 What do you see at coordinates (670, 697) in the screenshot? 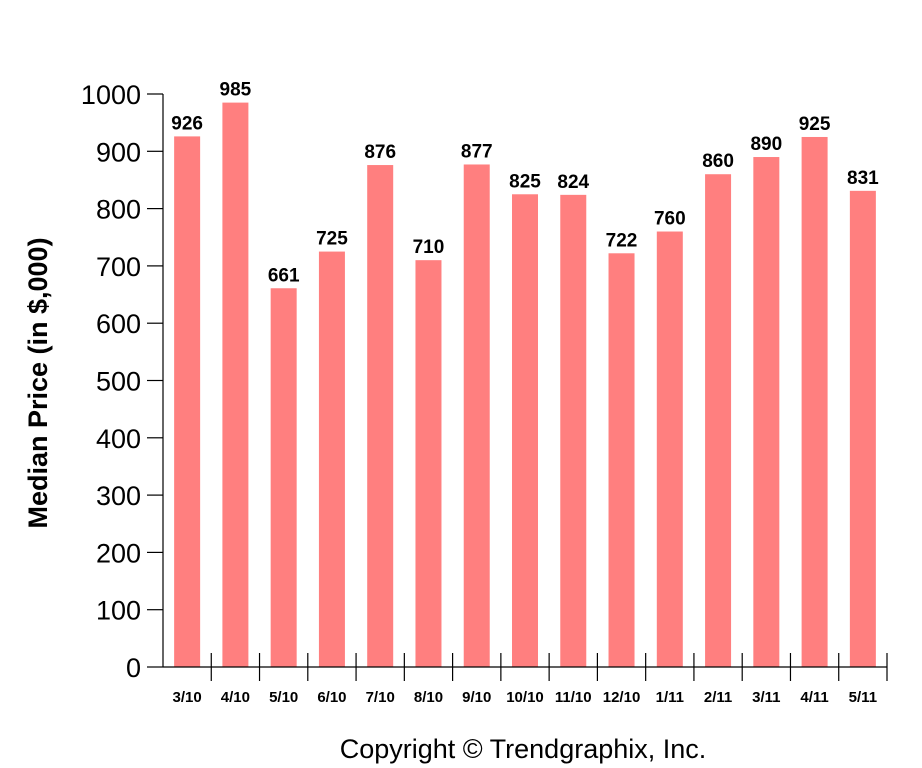
I see `x-tick-label-1-11: 1/11` at bounding box center [670, 697].